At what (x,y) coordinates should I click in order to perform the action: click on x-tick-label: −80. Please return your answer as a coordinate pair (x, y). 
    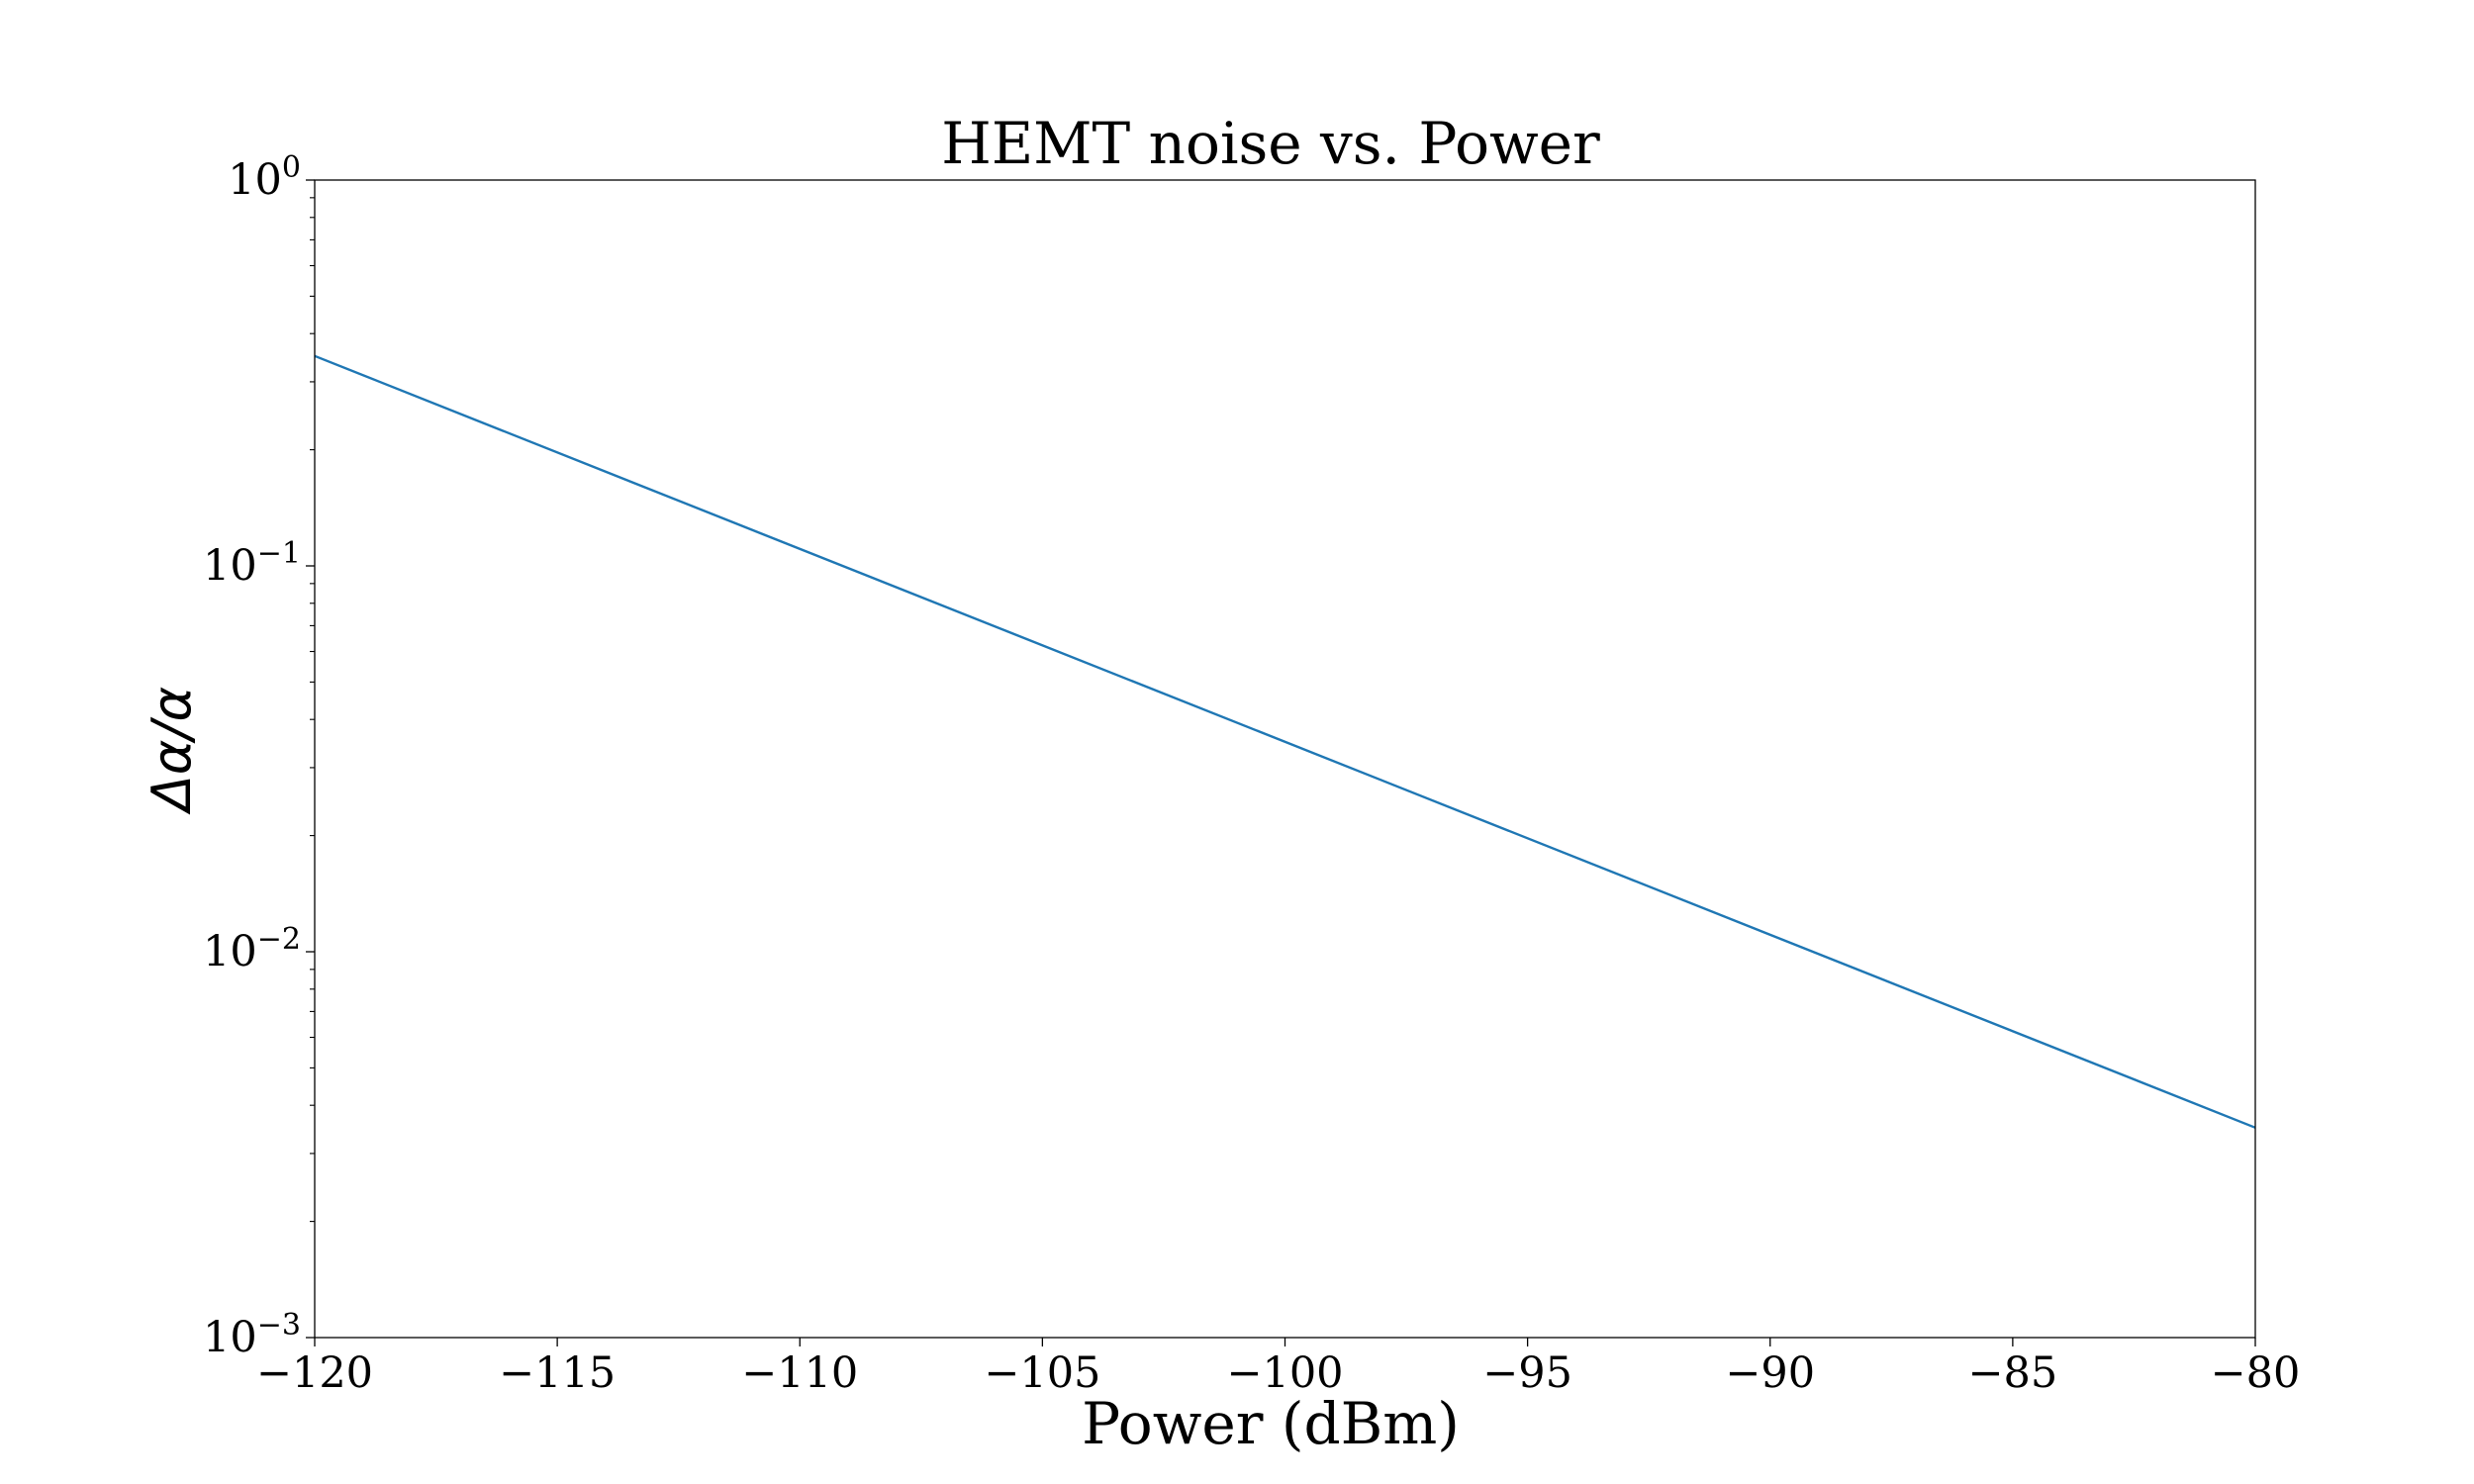
    Looking at the image, I should click on (2256, 1373).